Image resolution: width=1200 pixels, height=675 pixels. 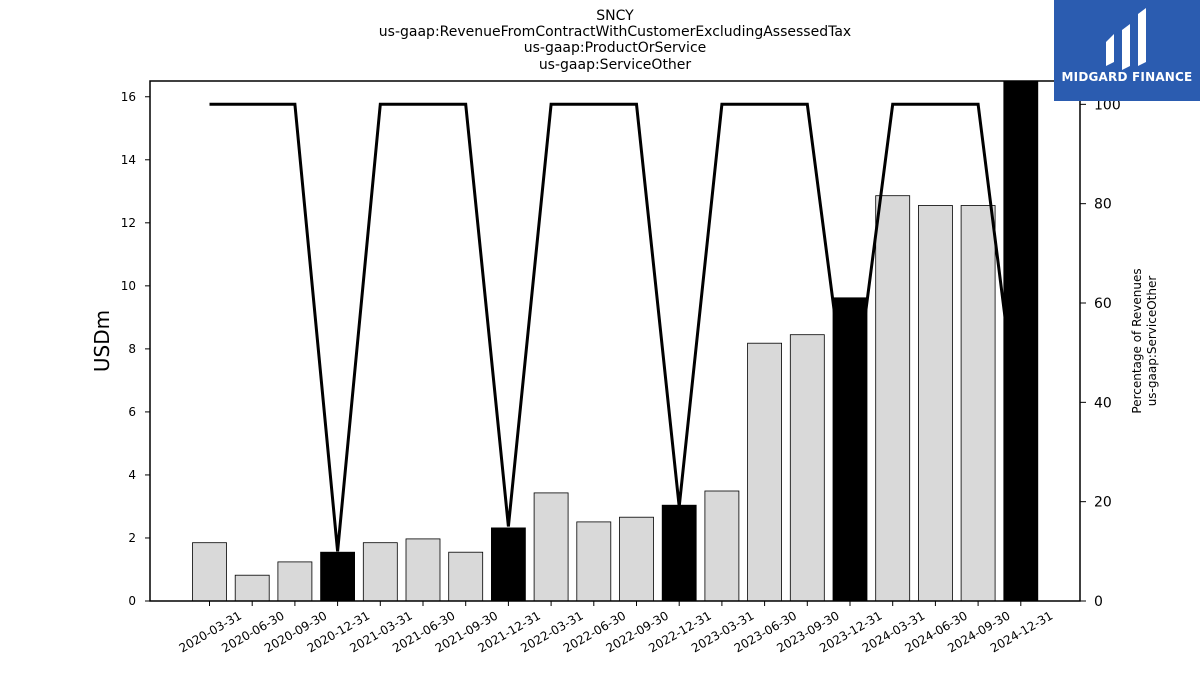 What do you see at coordinates (132, 349) in the screenshot?
I see `y-tick-label: 8` at bounding box center [132, 349].